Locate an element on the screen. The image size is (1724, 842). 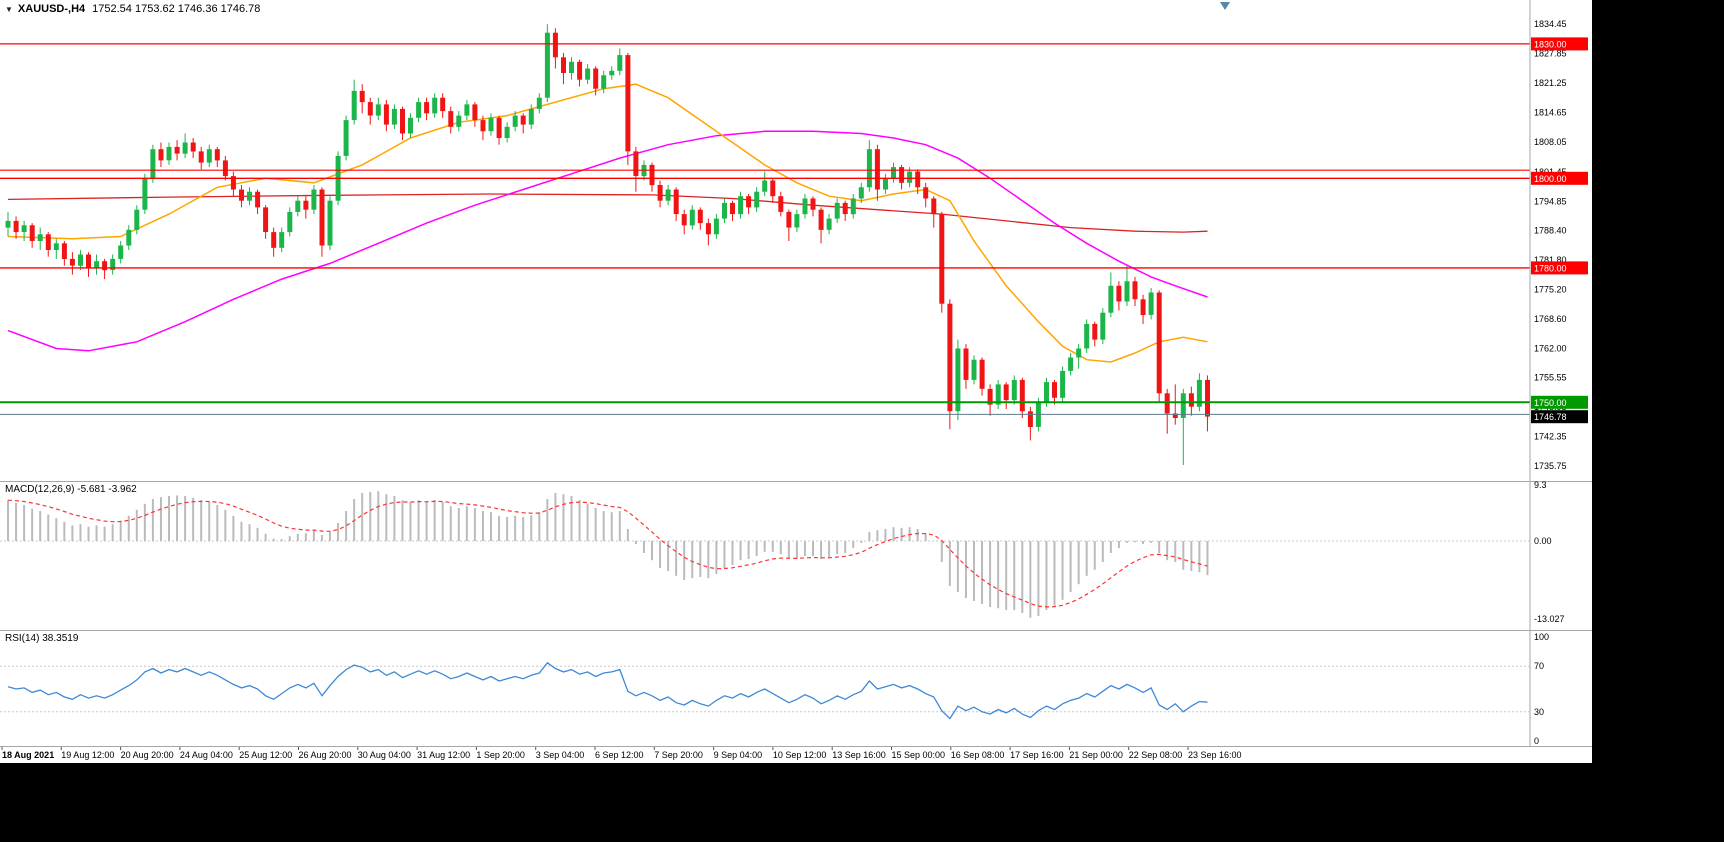
price-axis-label: 1834.45 is located at coordinates (1550, 24).